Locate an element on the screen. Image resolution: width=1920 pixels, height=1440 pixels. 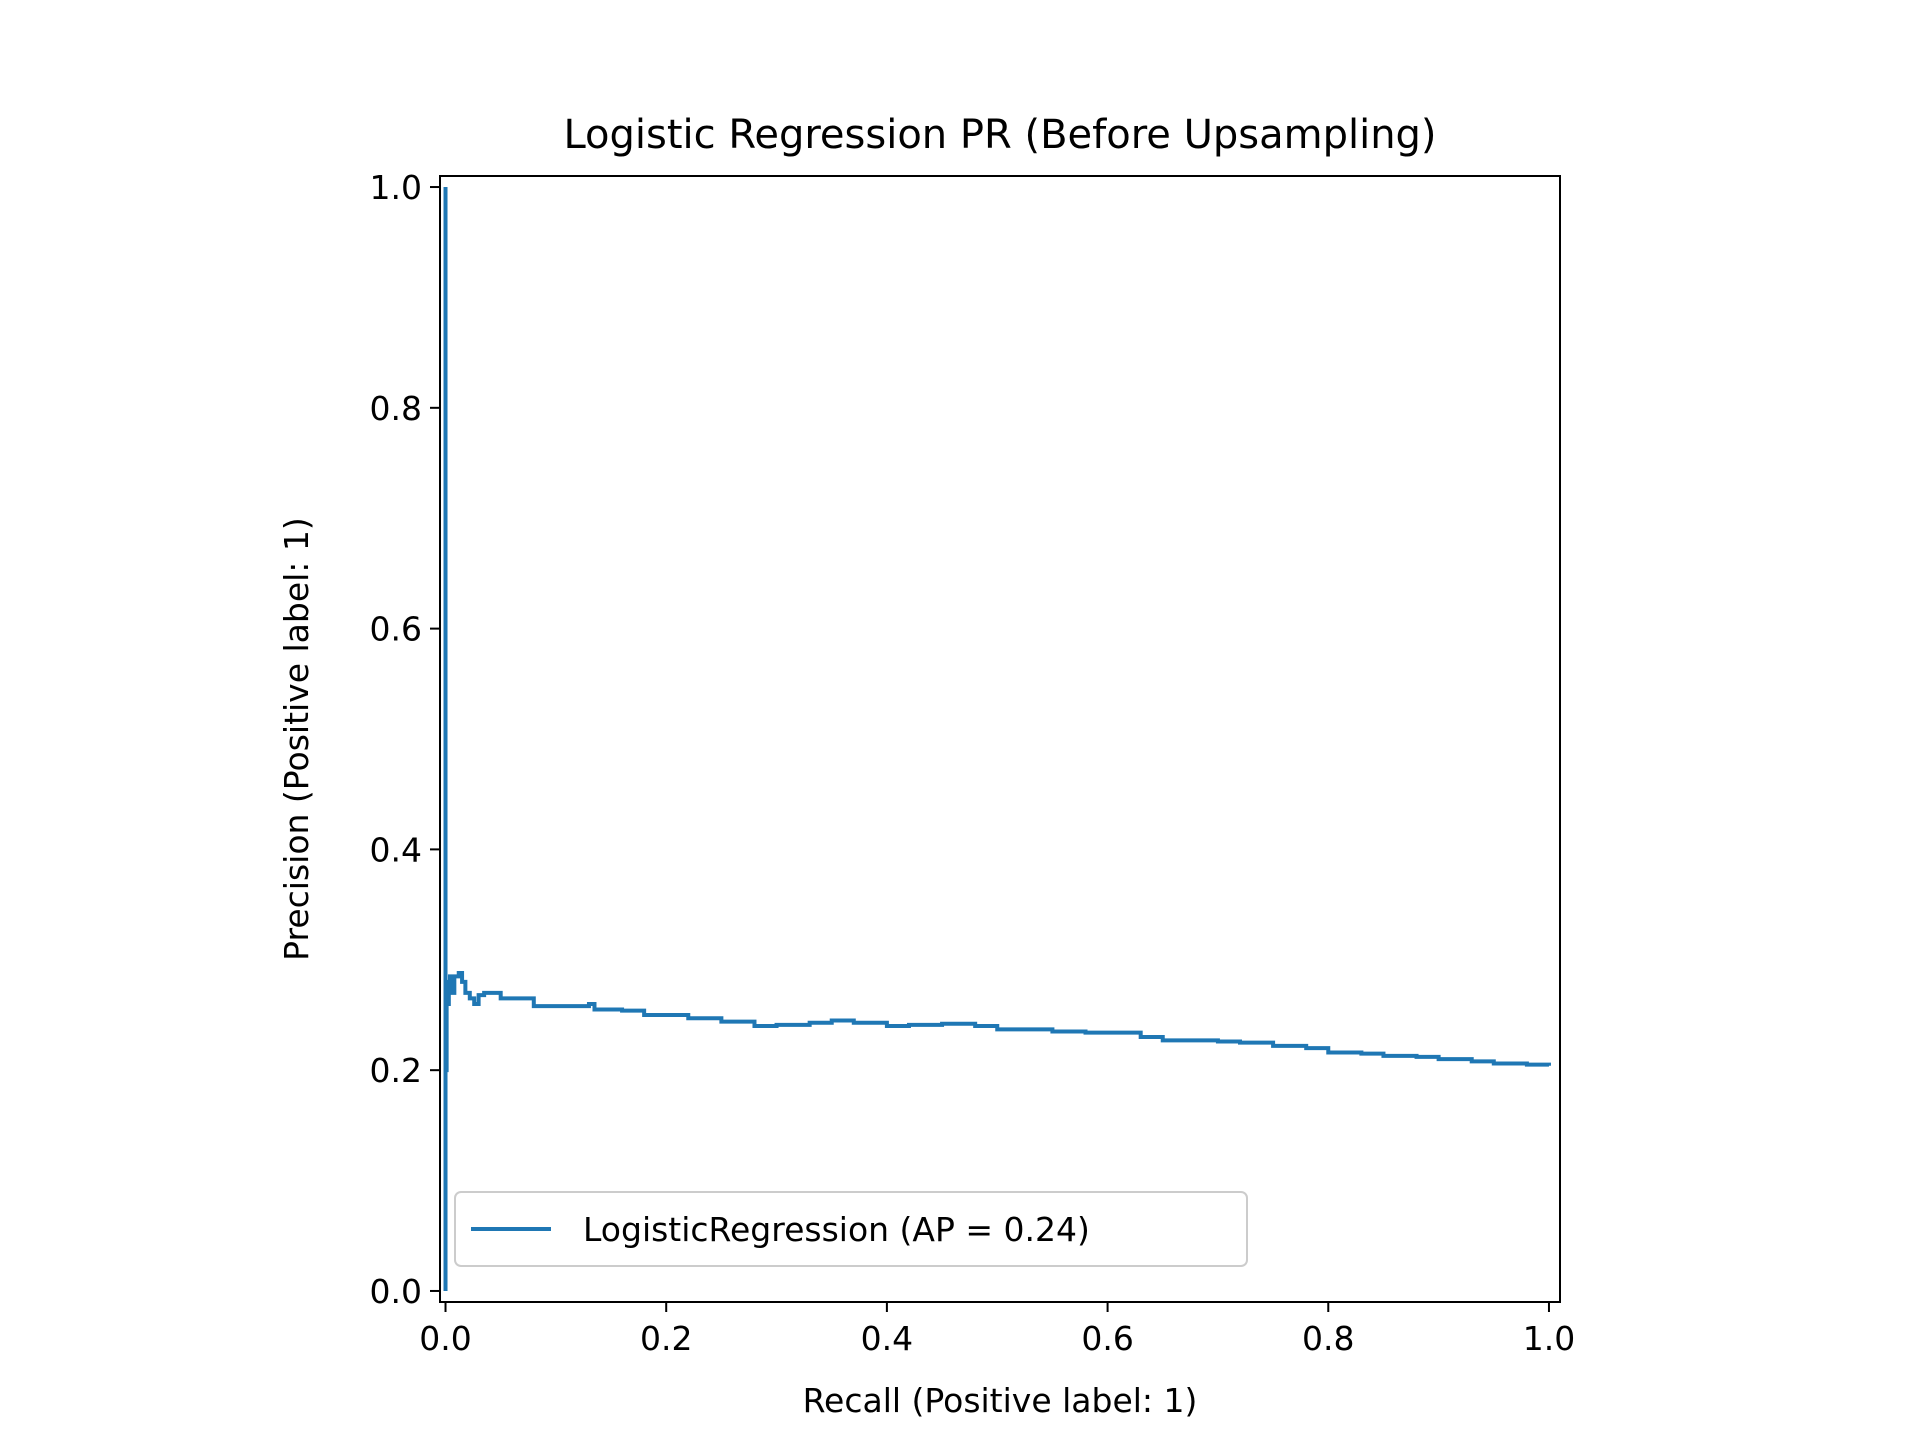
x-tick-label: 0.8 is located at coordinates (1328, 1338).